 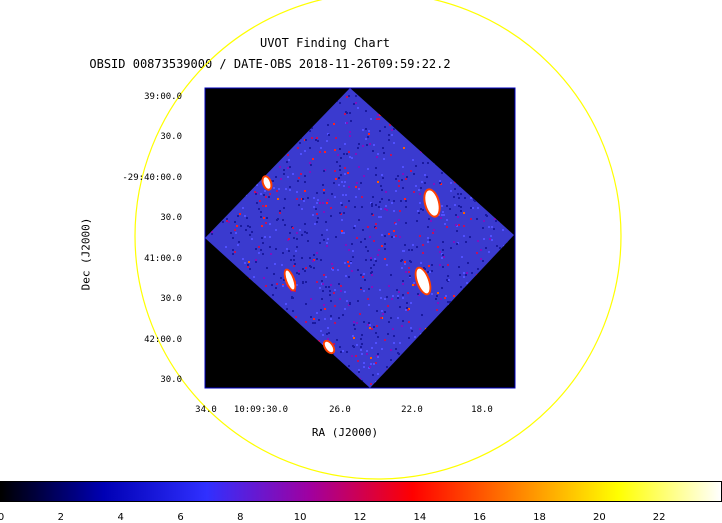 What do you see at coordinates (420, 517) in the screenshot?
I see `colorbar-tick-label: 14` at bounding box center [420, 517].